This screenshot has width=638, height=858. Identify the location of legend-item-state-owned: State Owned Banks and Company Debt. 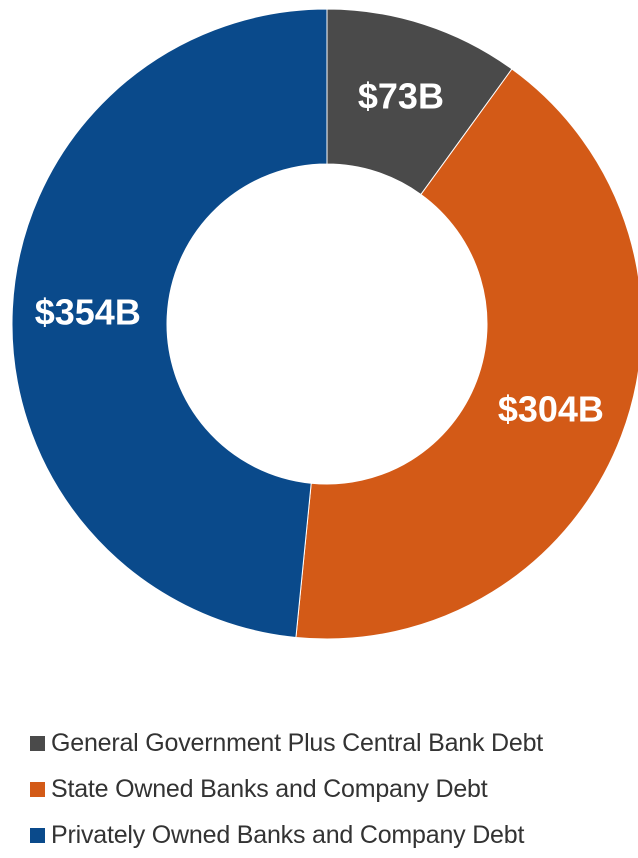
(334, 789).